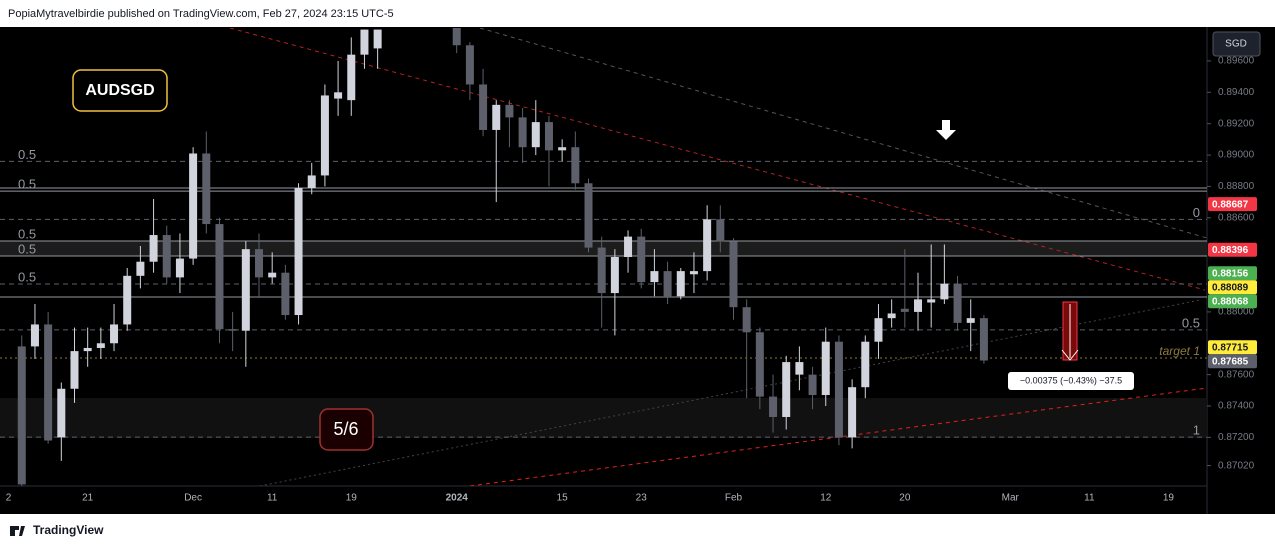 This screenshot has width=1275, height=554. What do you see at coordinates (88, 498) in the screenshot?
I see `x-tick-label: 21` at bounding box center [88, 498].